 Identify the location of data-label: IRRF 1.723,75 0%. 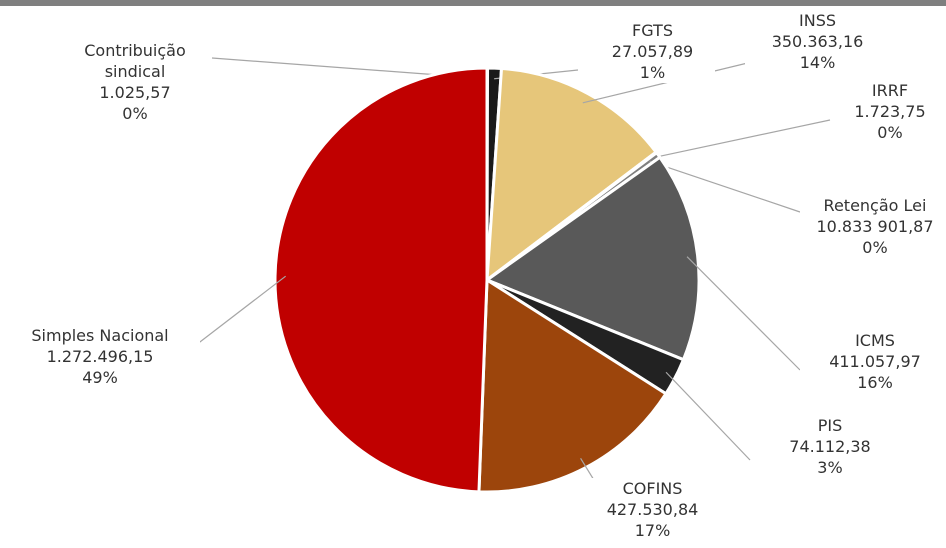
(890, 111).